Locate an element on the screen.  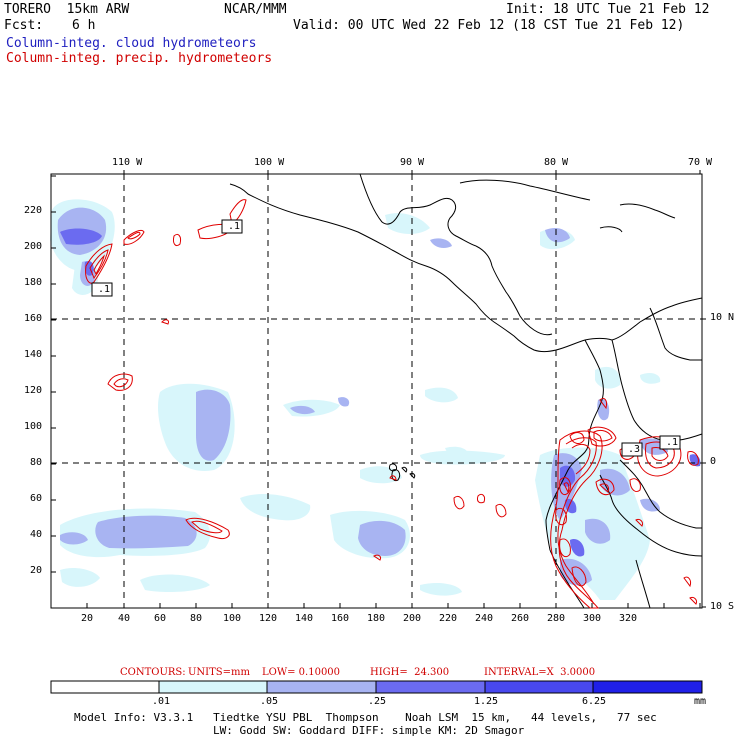
contours-units: UNITS=mm is located at coordinates (219, 672).